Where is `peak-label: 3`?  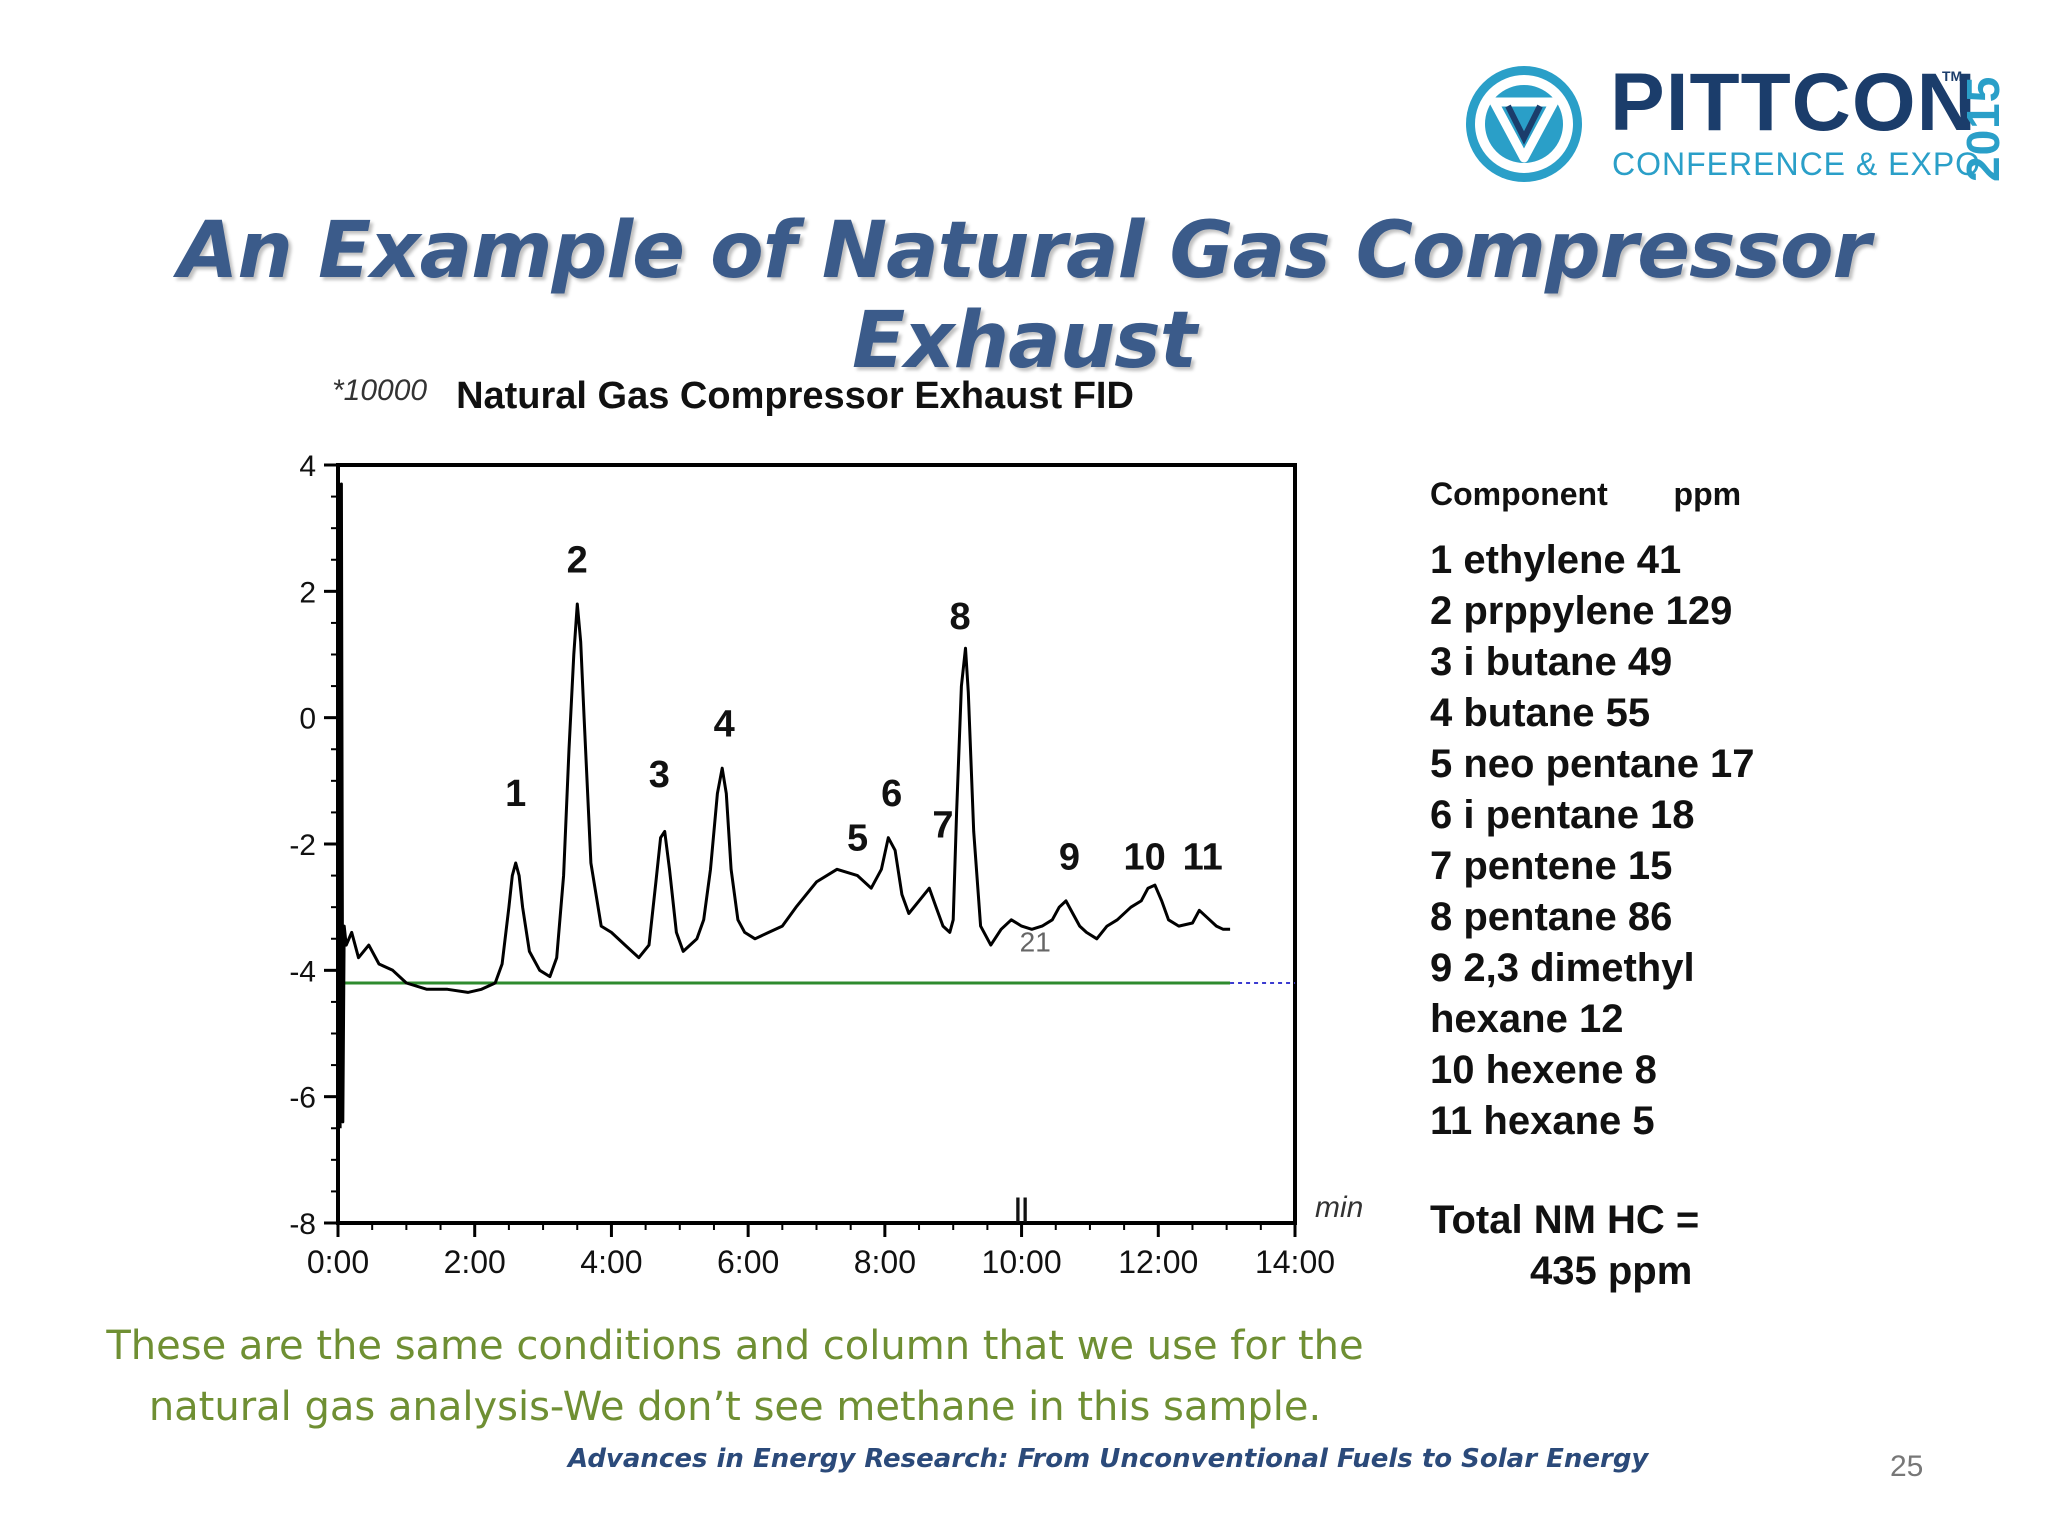 peak-label: 3 is located at coordinates (659, 775).